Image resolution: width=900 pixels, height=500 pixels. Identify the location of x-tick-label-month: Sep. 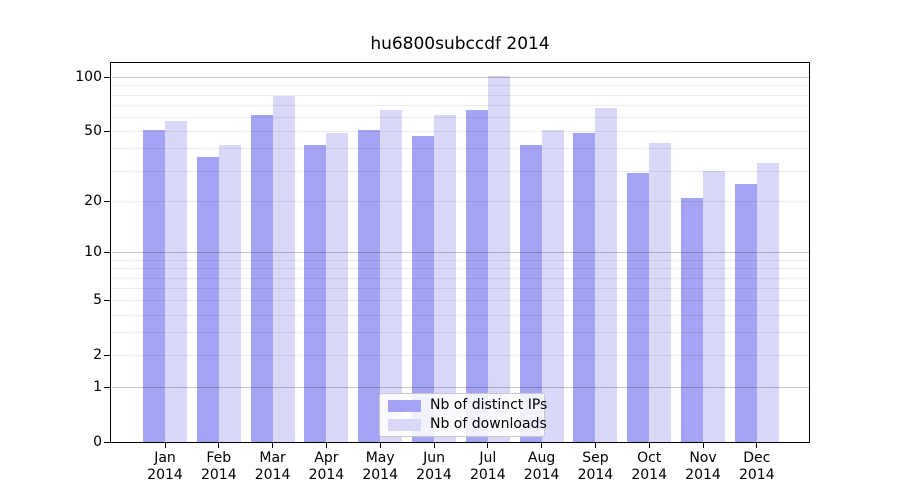
(595, 458).